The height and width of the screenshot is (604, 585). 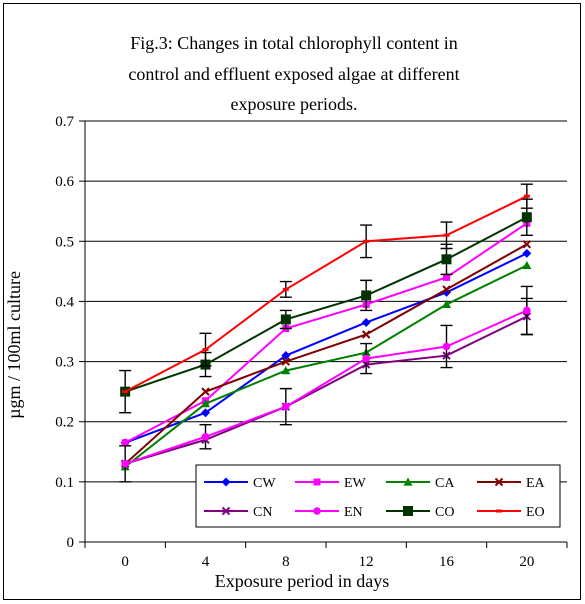 What do you see at coordinates (302, 581) in the screenshot?
I see `x-axis-label: Exposure period in days` at bounding box center [302, 581].